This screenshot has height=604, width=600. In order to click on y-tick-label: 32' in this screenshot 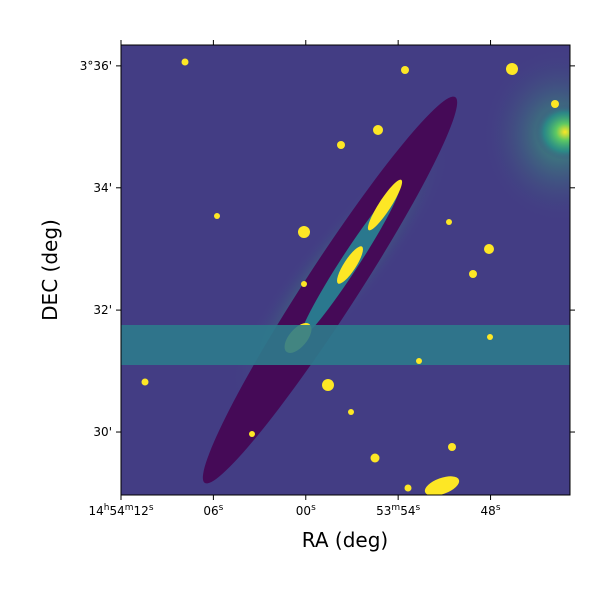, I will do `click(102, 310)`.